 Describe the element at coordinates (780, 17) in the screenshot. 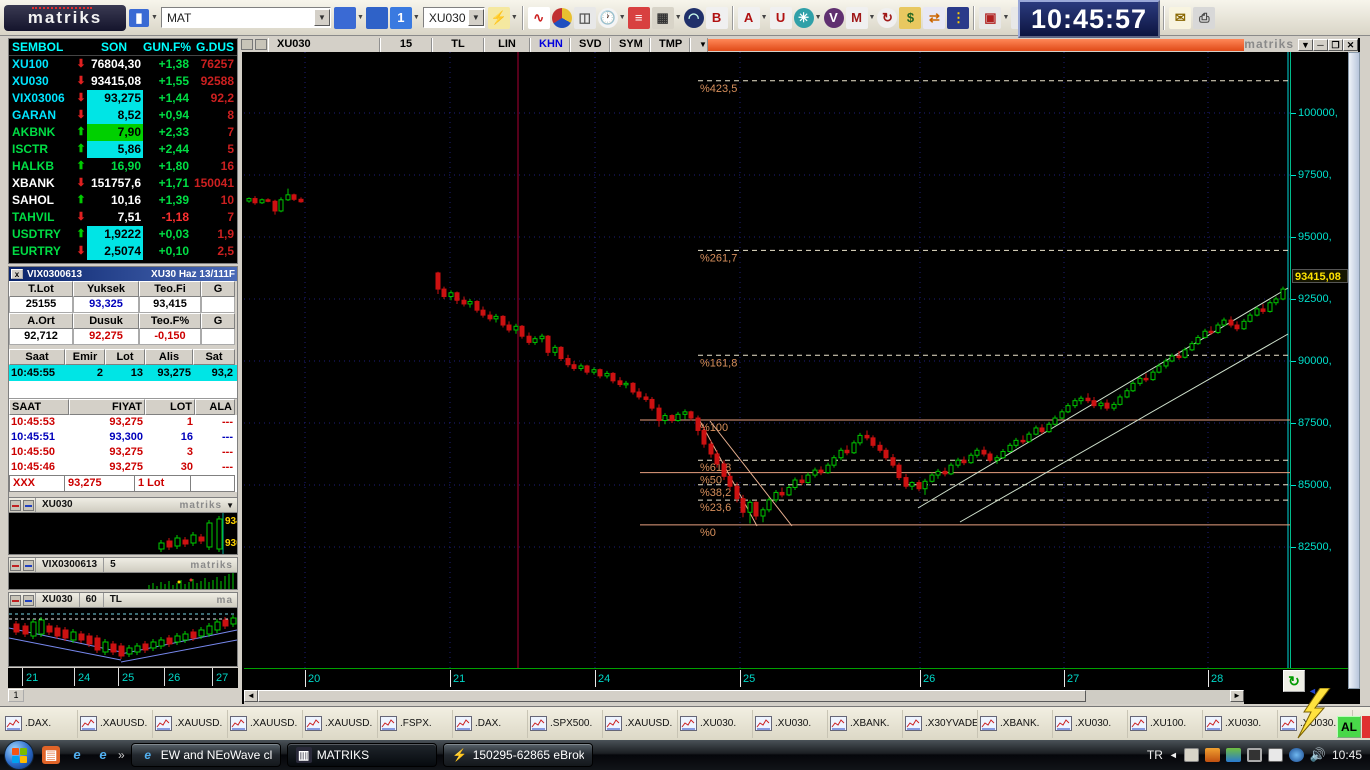

I see `underline-u-icon: U` at that location.